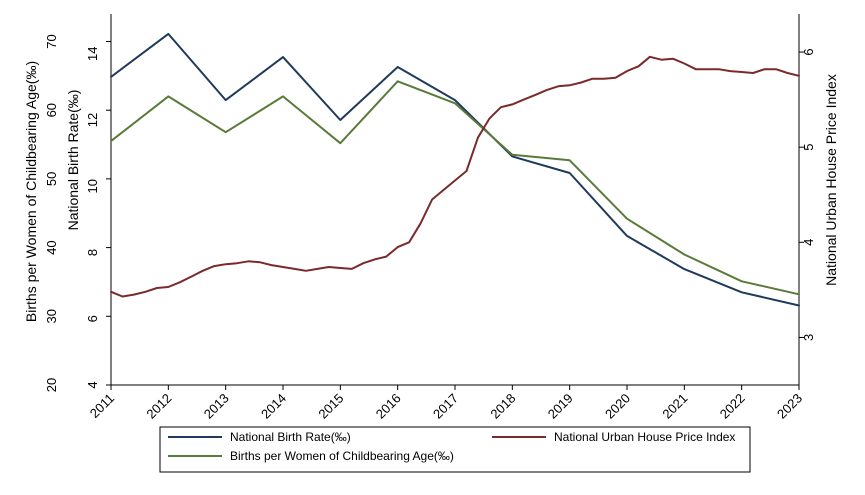 The image size is (865, 495). What do you see at coordinates (330, 406) in the screenshot?
I see `x-tick-label: 2015` at bounding box center [330, 406].